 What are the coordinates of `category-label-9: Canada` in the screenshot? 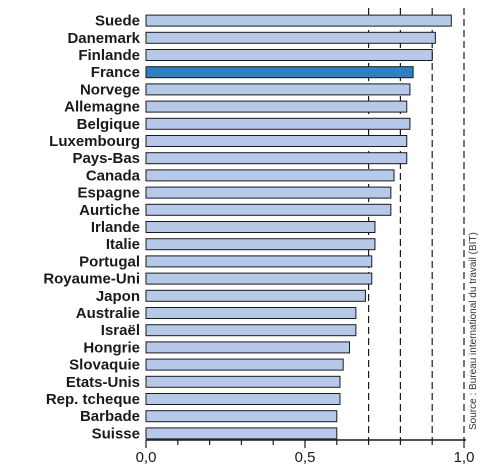 It's located at (113, 175).